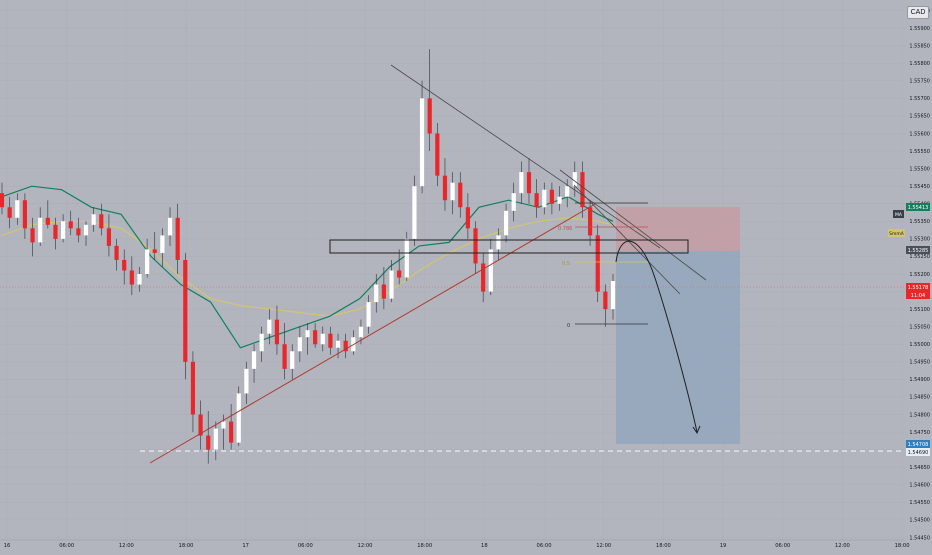  I want to click on support-resistance-box, so click(509, 246).